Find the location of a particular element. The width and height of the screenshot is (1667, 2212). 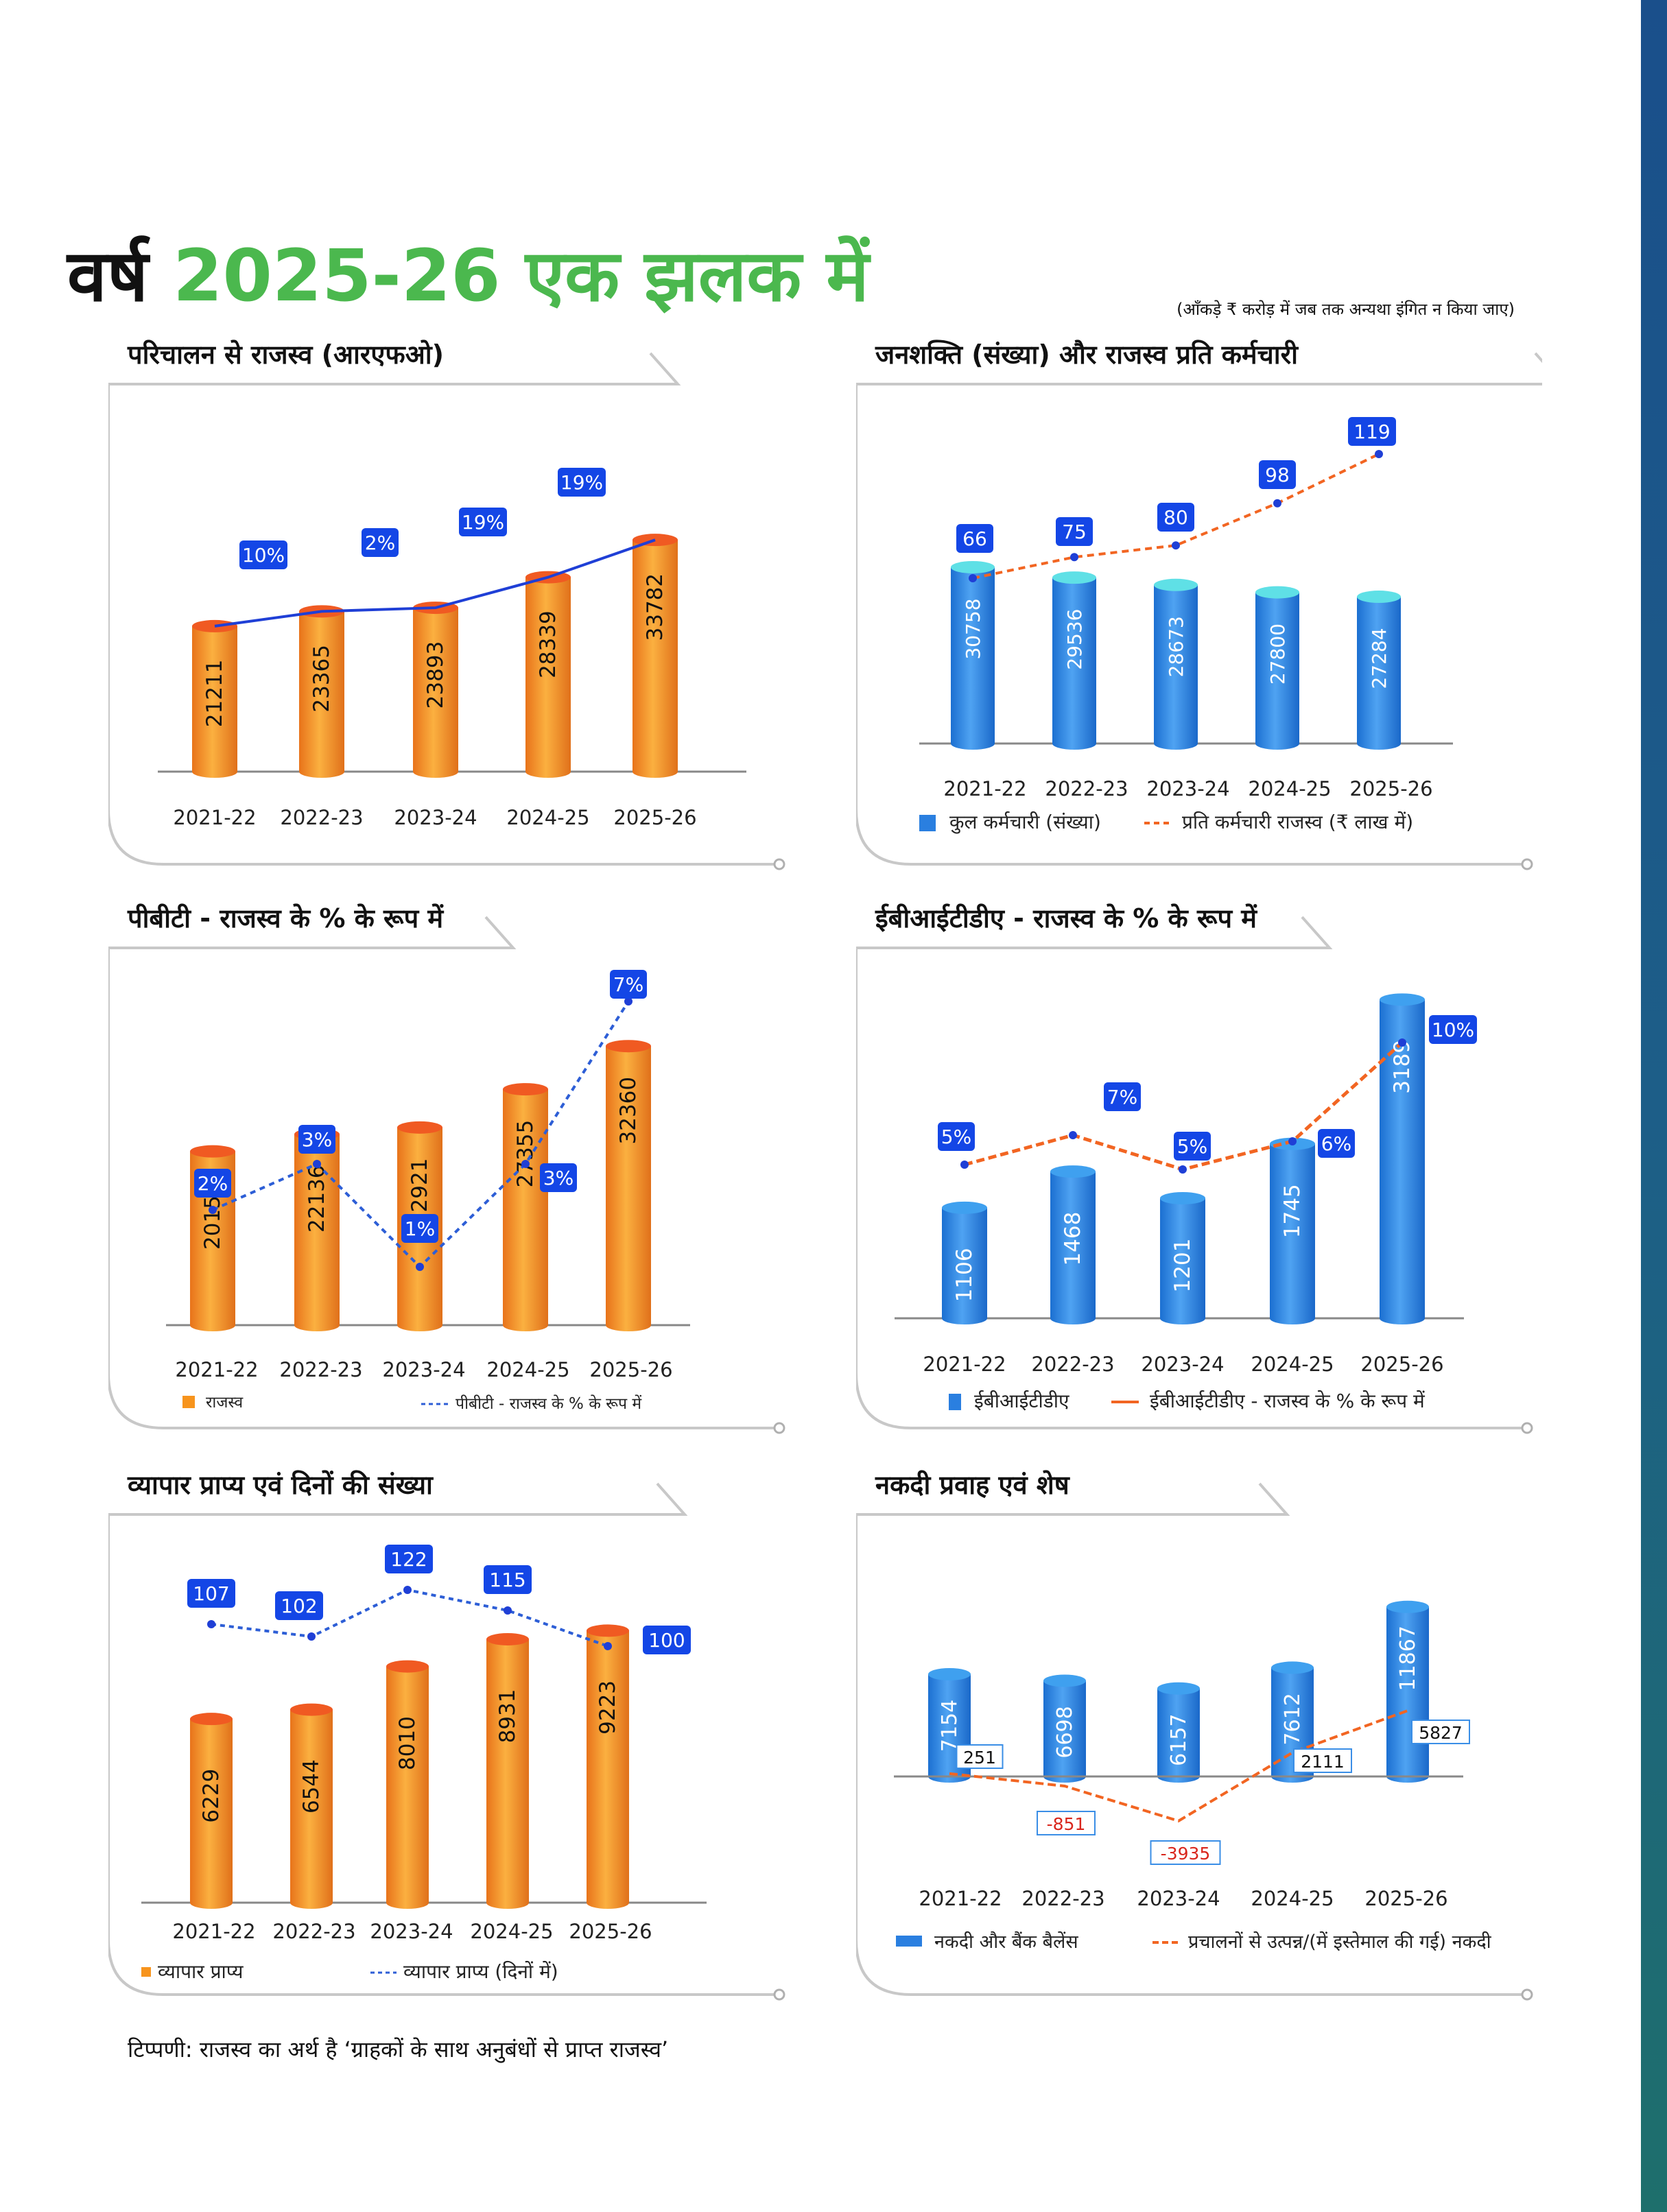

legend-line-label: ईबीआईटीडीए - राजस्व के % के रूप में is located at coordinates (1288, 1401).